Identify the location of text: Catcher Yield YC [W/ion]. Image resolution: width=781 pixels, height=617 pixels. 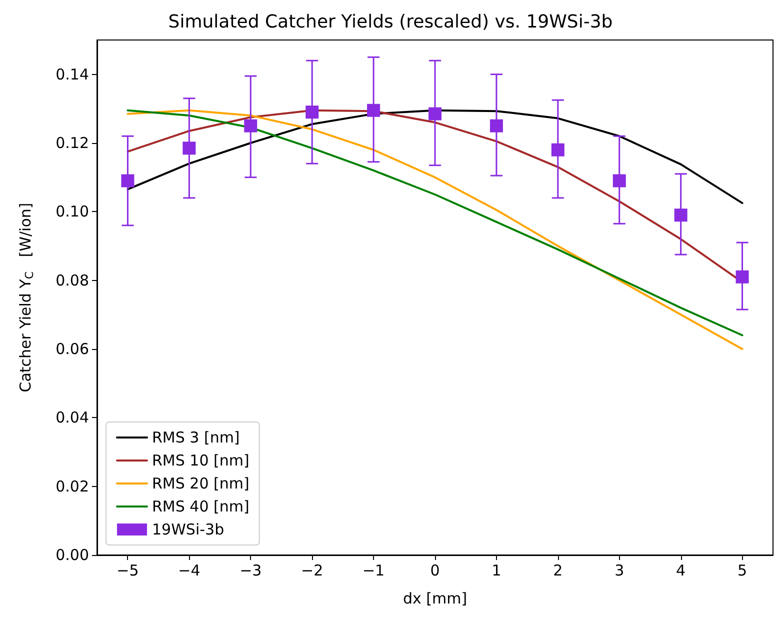
(26, 297).